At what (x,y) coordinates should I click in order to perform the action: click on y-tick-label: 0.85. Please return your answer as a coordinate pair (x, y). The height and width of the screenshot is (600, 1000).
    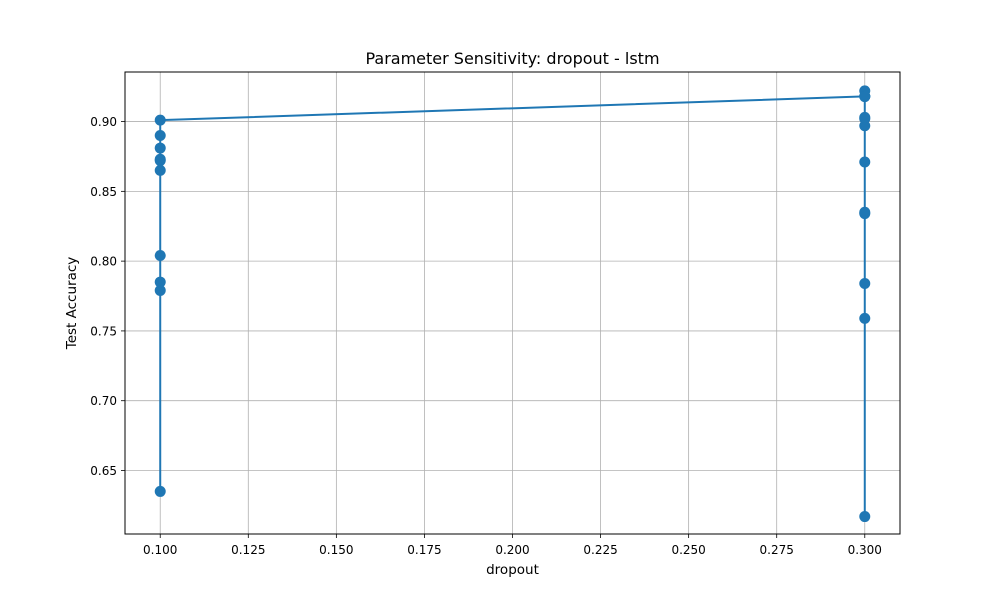
    Looking at the image, I should click on (103, 192).